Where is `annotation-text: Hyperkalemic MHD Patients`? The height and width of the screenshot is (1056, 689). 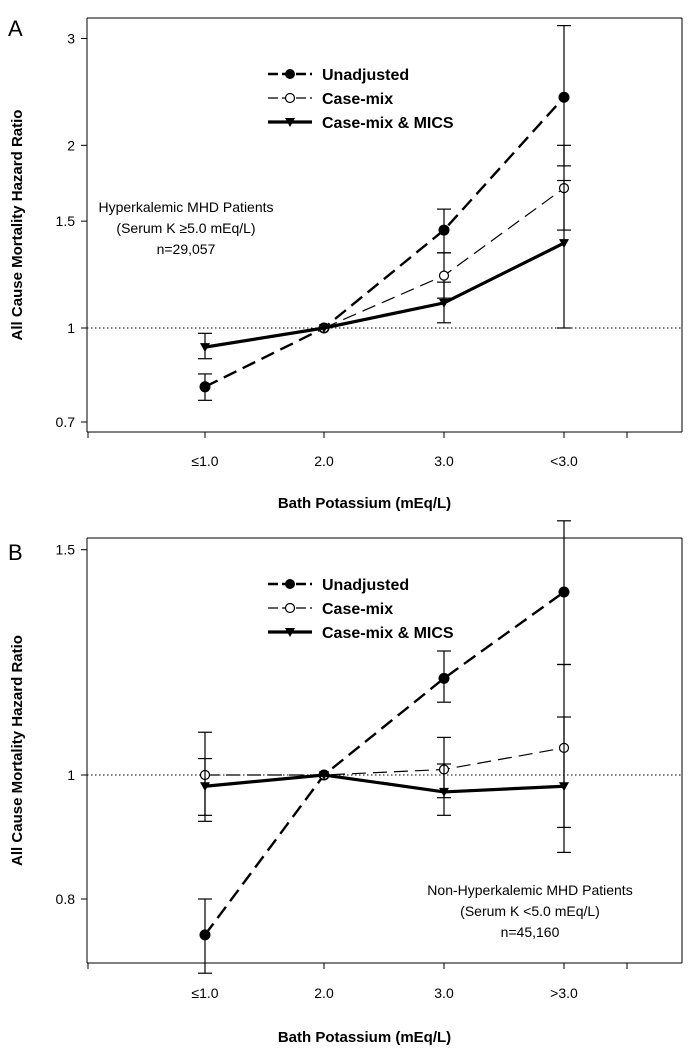
annotation-text: Hyperkalemic MHD Patients is located at coordinates (185, 207).